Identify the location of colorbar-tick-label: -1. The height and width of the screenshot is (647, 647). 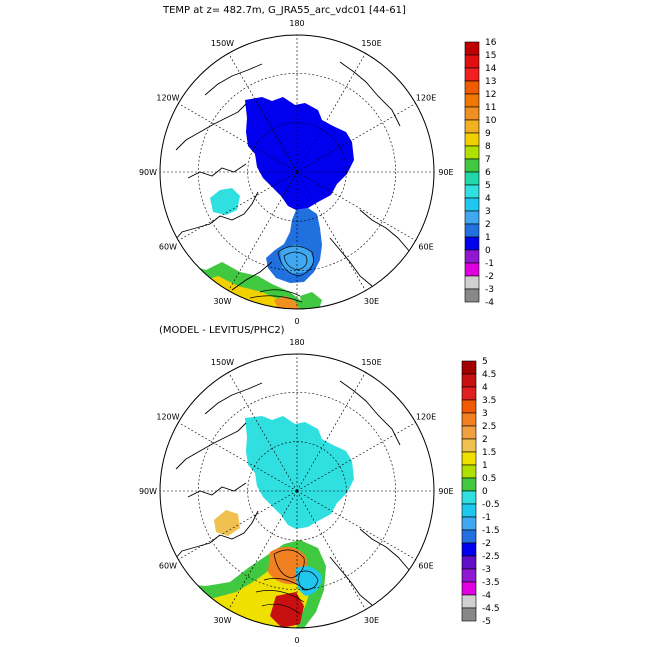
(489, 264).